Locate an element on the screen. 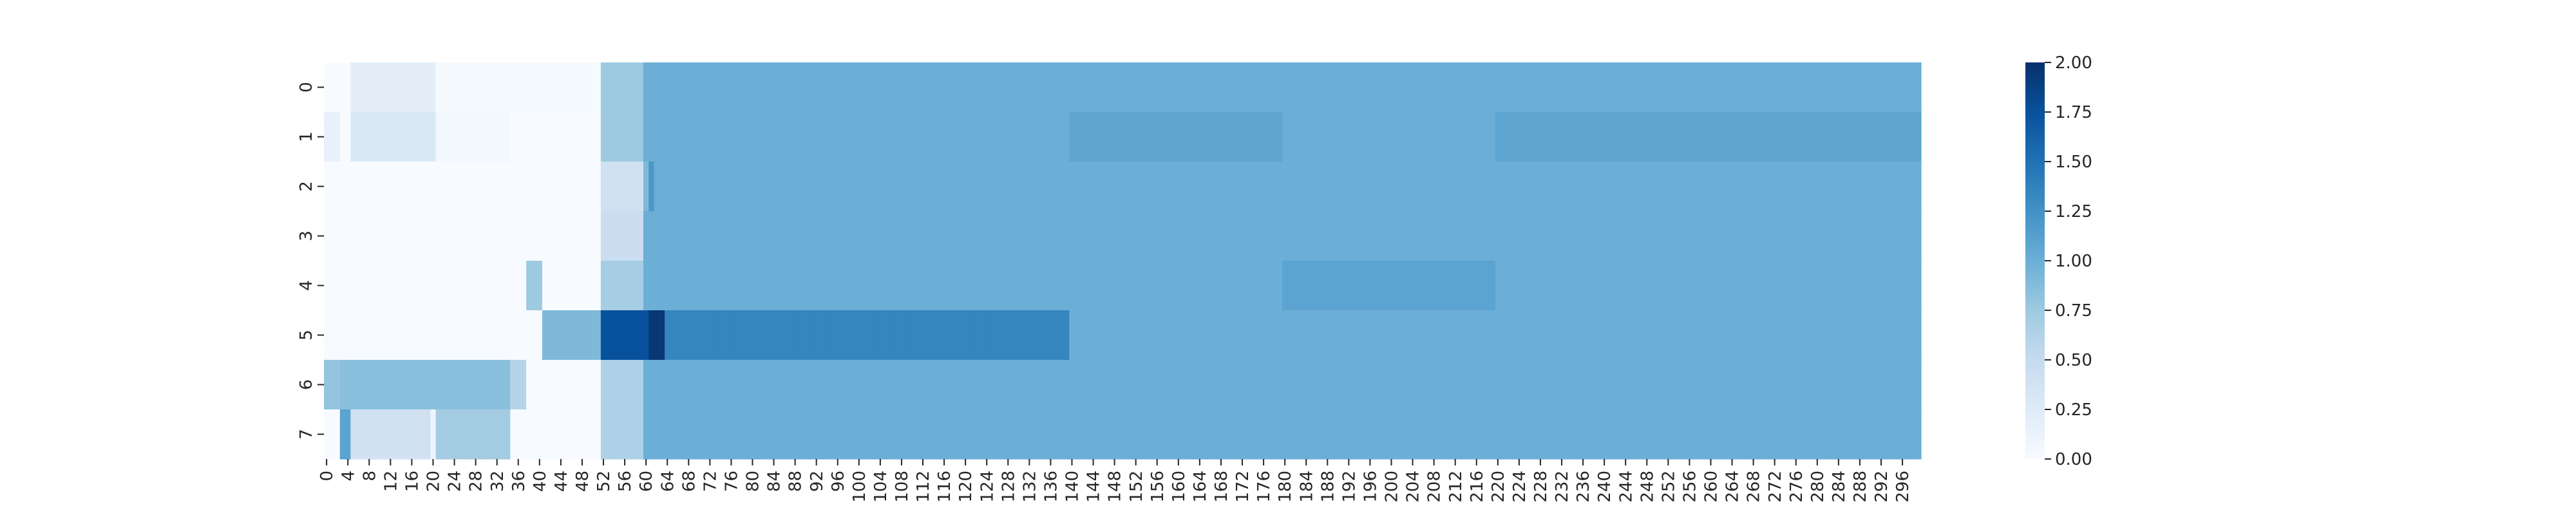 This screenshot has width=2576, height=515. x-tick-label: 204 is located at coordinates (1413, 487).